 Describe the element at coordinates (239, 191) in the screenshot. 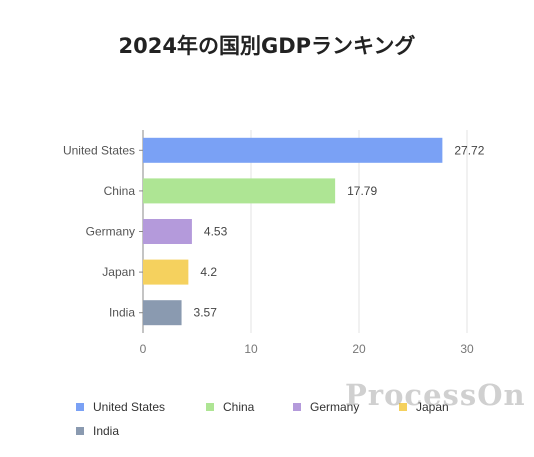

I see `bar-china` at that location.